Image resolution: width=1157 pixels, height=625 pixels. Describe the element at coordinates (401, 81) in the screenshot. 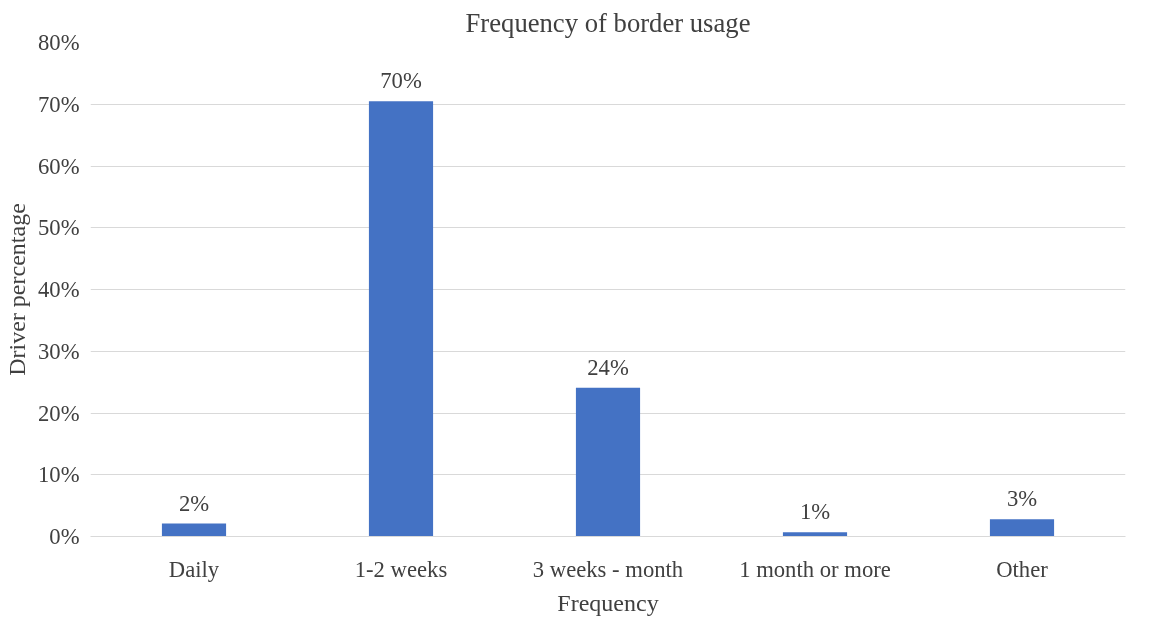

I see `data-label: 70%` at that location.